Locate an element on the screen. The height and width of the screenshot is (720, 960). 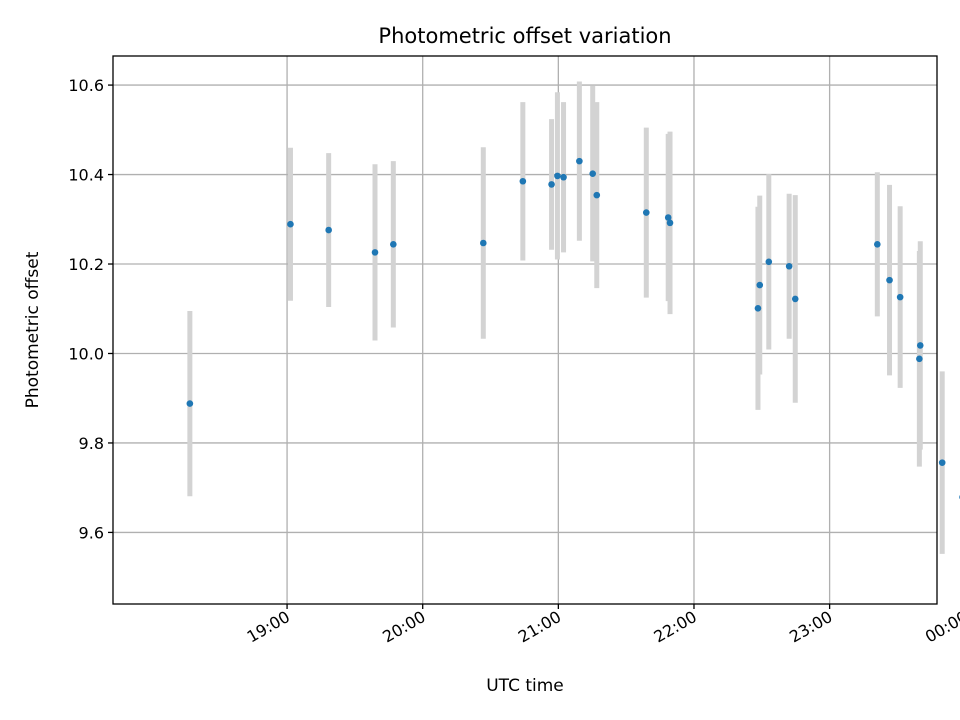
y-tick-label: 9.8 is located at coordinates (91, 443).